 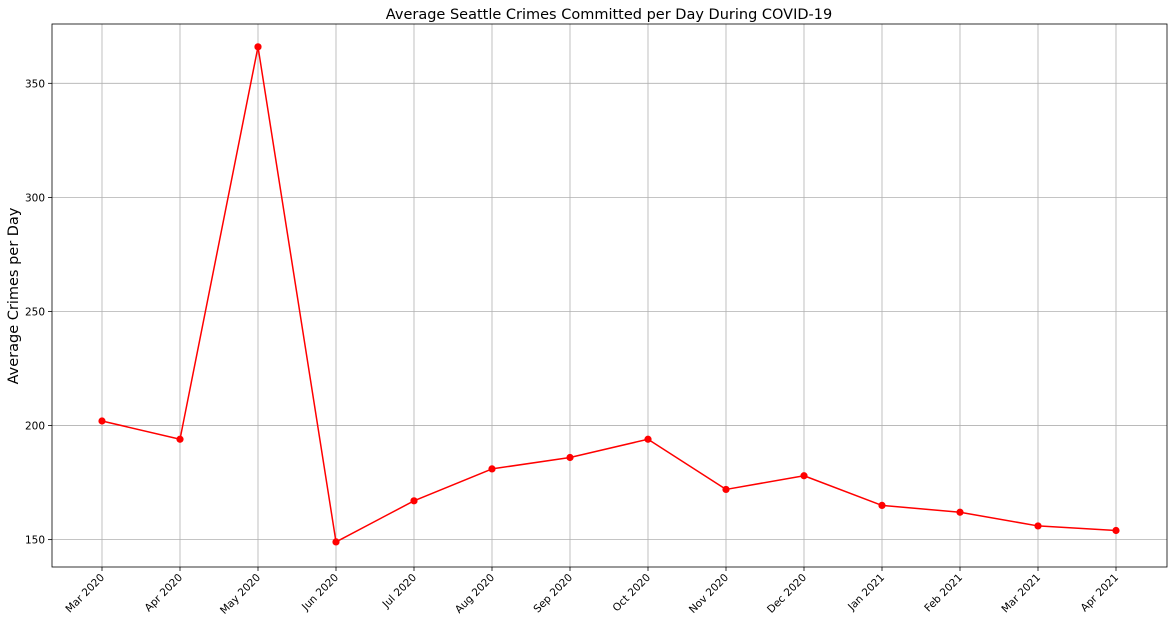 What do you see at coordinates (475, 594) in the screenshot?
I see `x-tick-label: Aug 2020` at bounding box center [475, 594].